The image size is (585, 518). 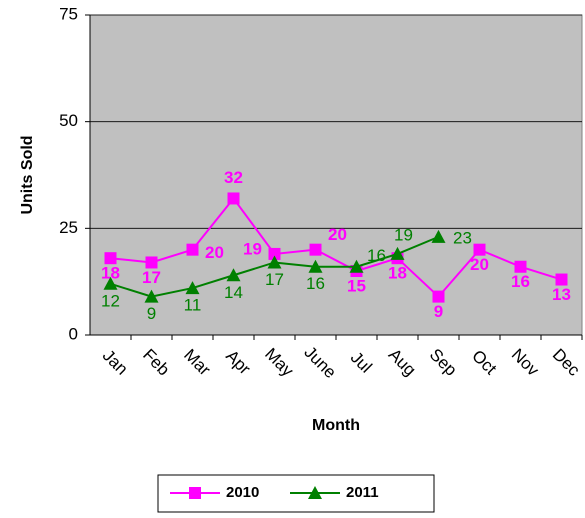 What do you see at coordinates (110, 300) in the screenshot?
I see `data-label: 12` at bounding box center [110, 300].